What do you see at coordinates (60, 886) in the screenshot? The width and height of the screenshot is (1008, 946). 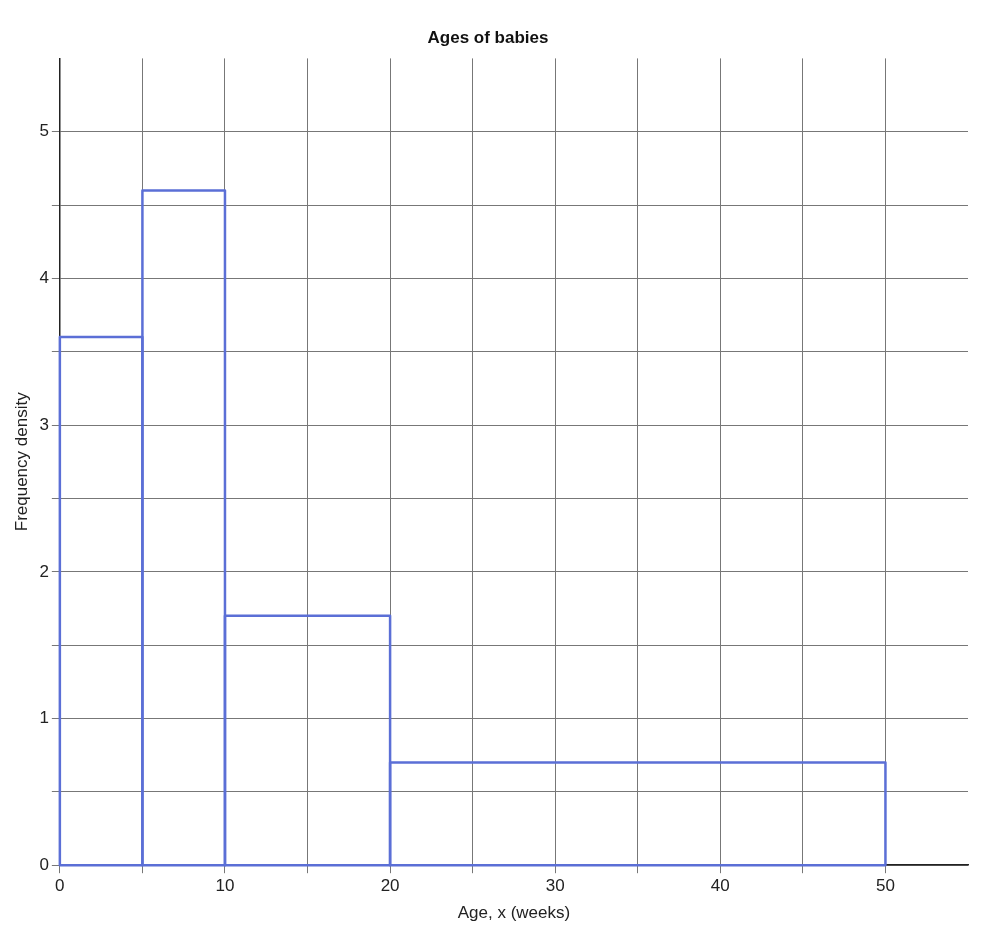 I see `x-tick-label: 0` at bounding box center [60, 886].